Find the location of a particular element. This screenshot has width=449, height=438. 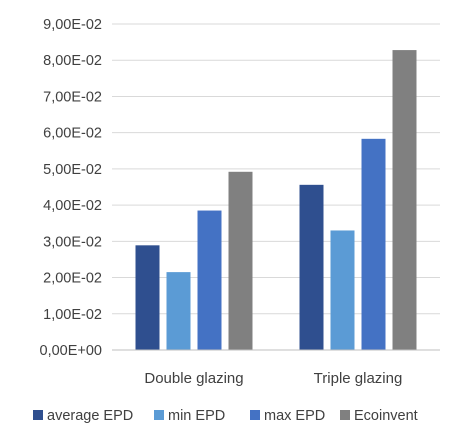

y-tick-label: 4,00E-02 is located at coordinates (72, 206).